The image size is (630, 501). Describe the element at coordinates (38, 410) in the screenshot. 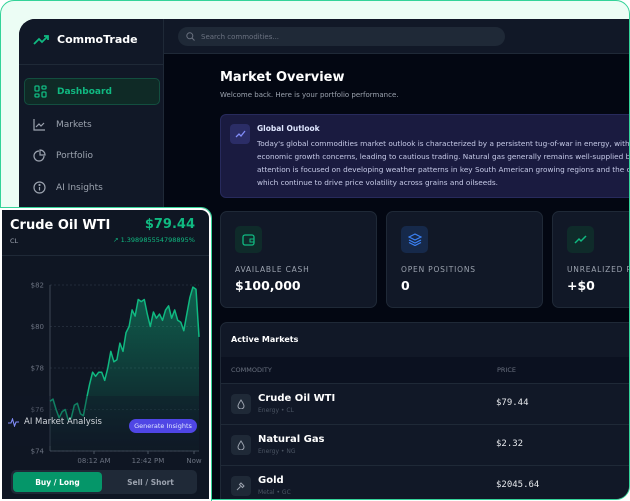

I see `y-tick-label: $76` at that location.